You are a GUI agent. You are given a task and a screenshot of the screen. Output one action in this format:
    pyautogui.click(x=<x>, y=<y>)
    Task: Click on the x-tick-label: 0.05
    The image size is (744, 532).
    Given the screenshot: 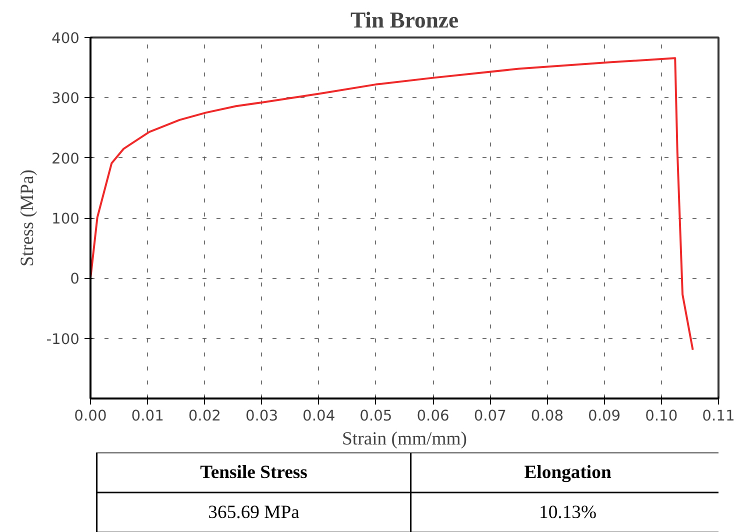 What is the action you would take?
    pyautogui.click(x=376, y=416)
    